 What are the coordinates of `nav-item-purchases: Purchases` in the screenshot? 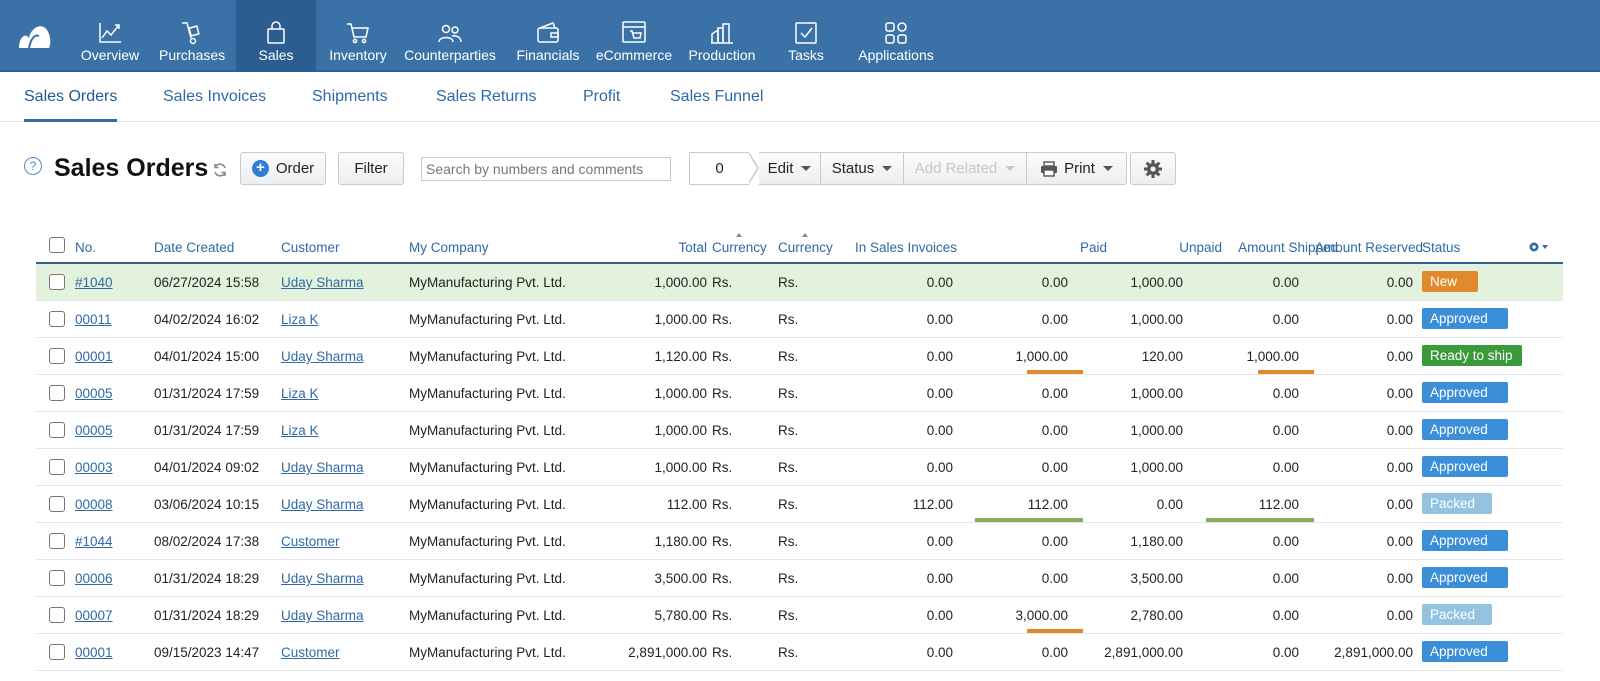 It's located at (192, 36).